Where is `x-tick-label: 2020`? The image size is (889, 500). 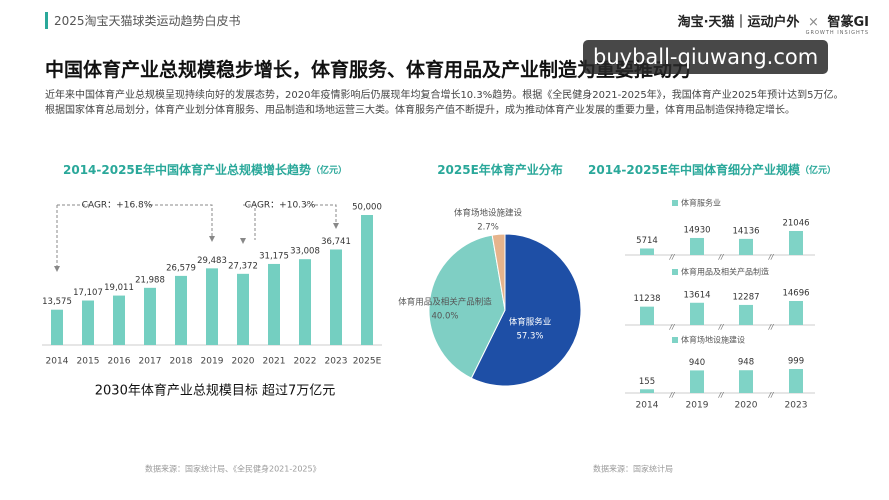 x-tick-label: 2020 is located at coordinates (746, 406).